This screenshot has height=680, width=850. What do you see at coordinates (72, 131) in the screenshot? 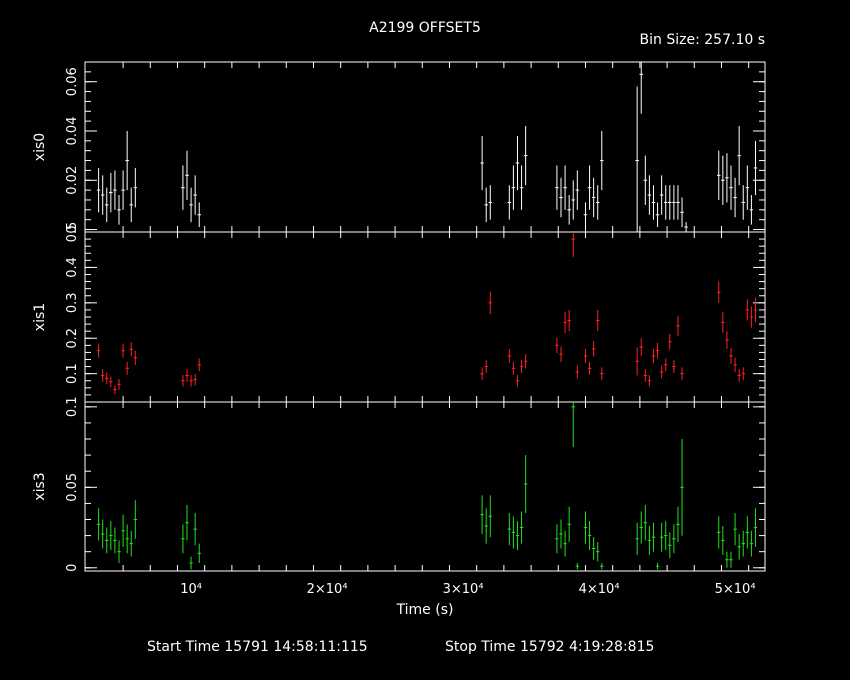
I see `y-tick-label: 0.04` at bounding box center [72, 131].